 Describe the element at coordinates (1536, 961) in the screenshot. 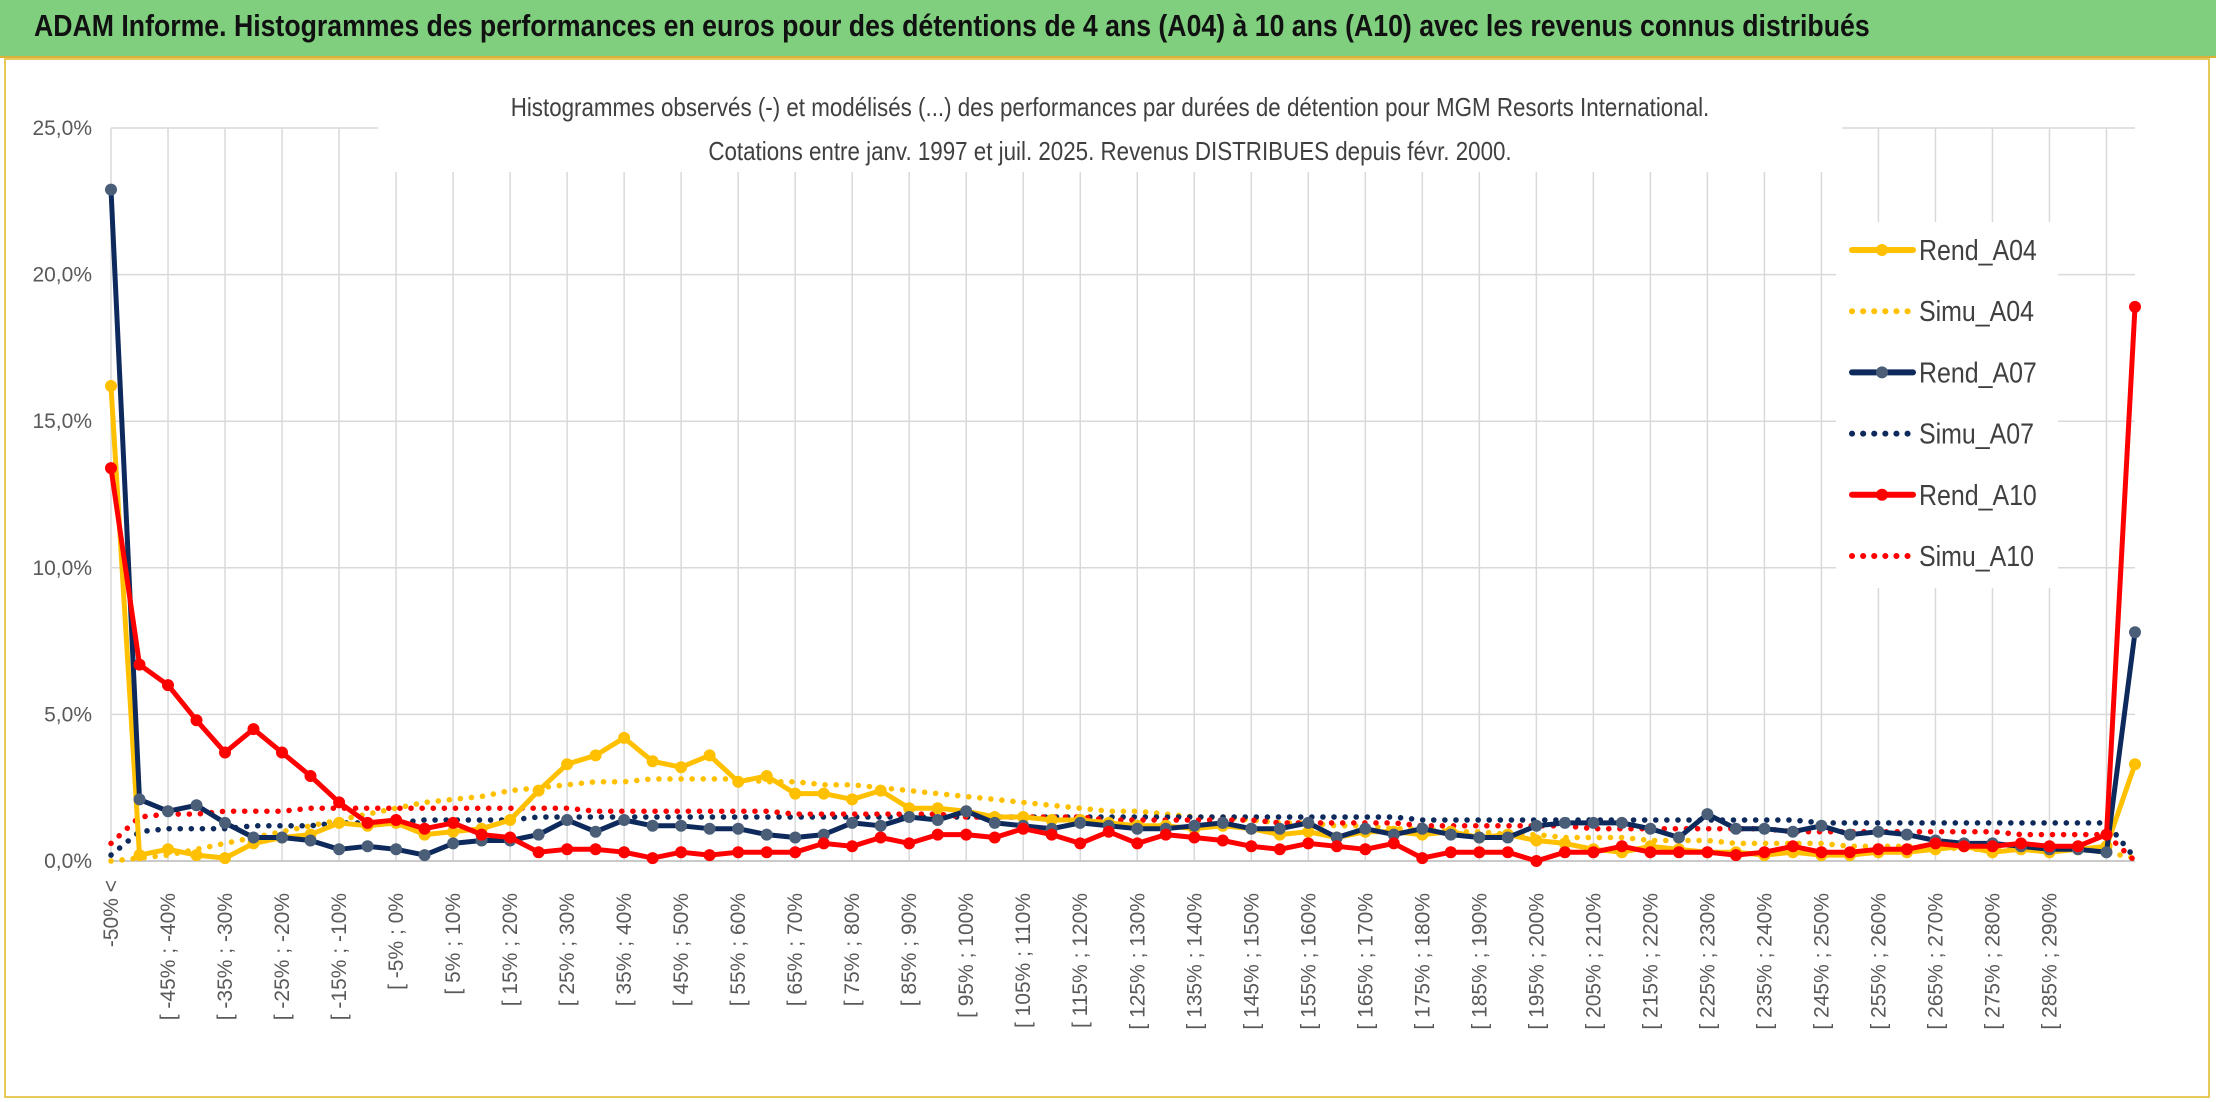

I see `x-tick-label: [ 195% ; 200%` at that location.